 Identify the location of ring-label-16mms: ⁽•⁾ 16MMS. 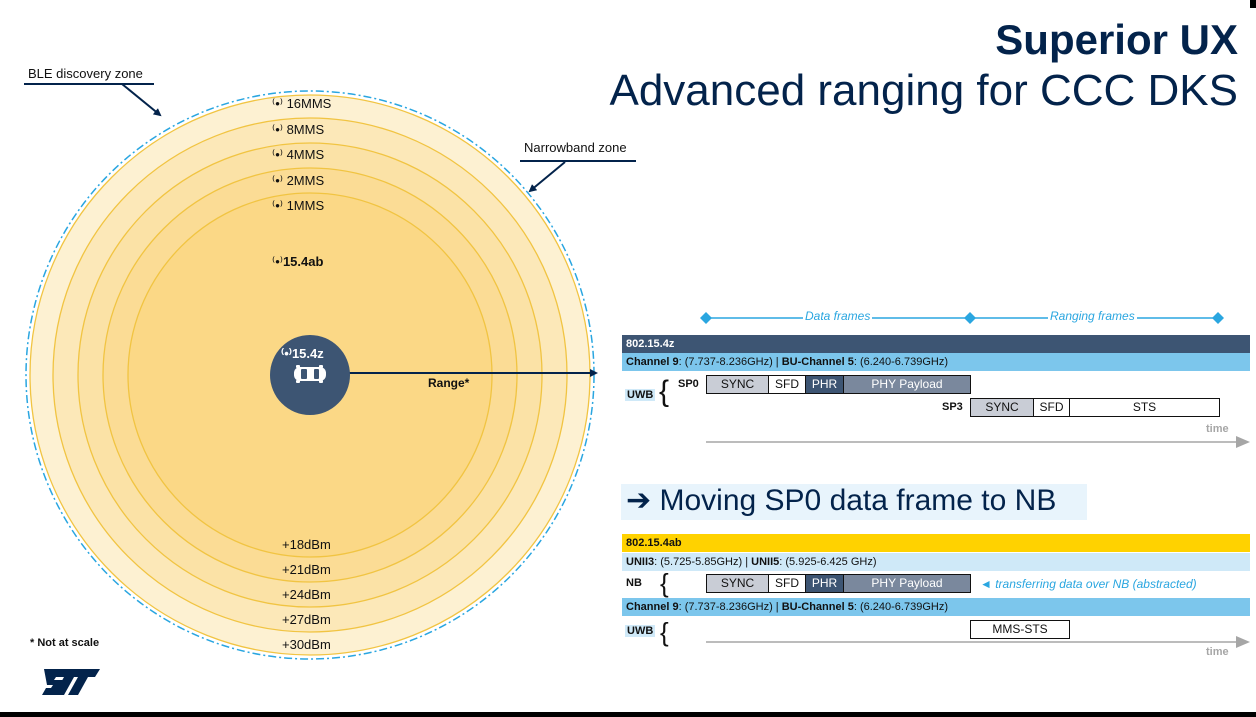
(302, 103).